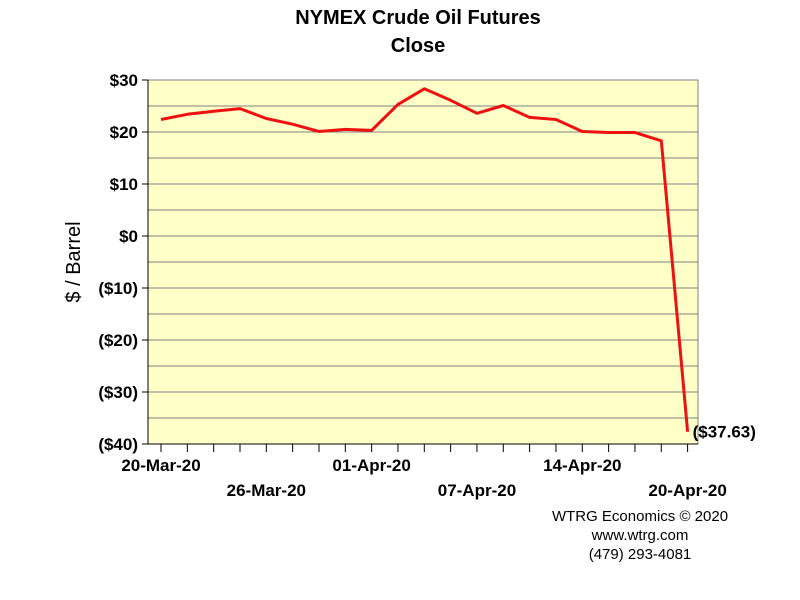  I want to click on y-tick-label: ($20), so click(118, 340).